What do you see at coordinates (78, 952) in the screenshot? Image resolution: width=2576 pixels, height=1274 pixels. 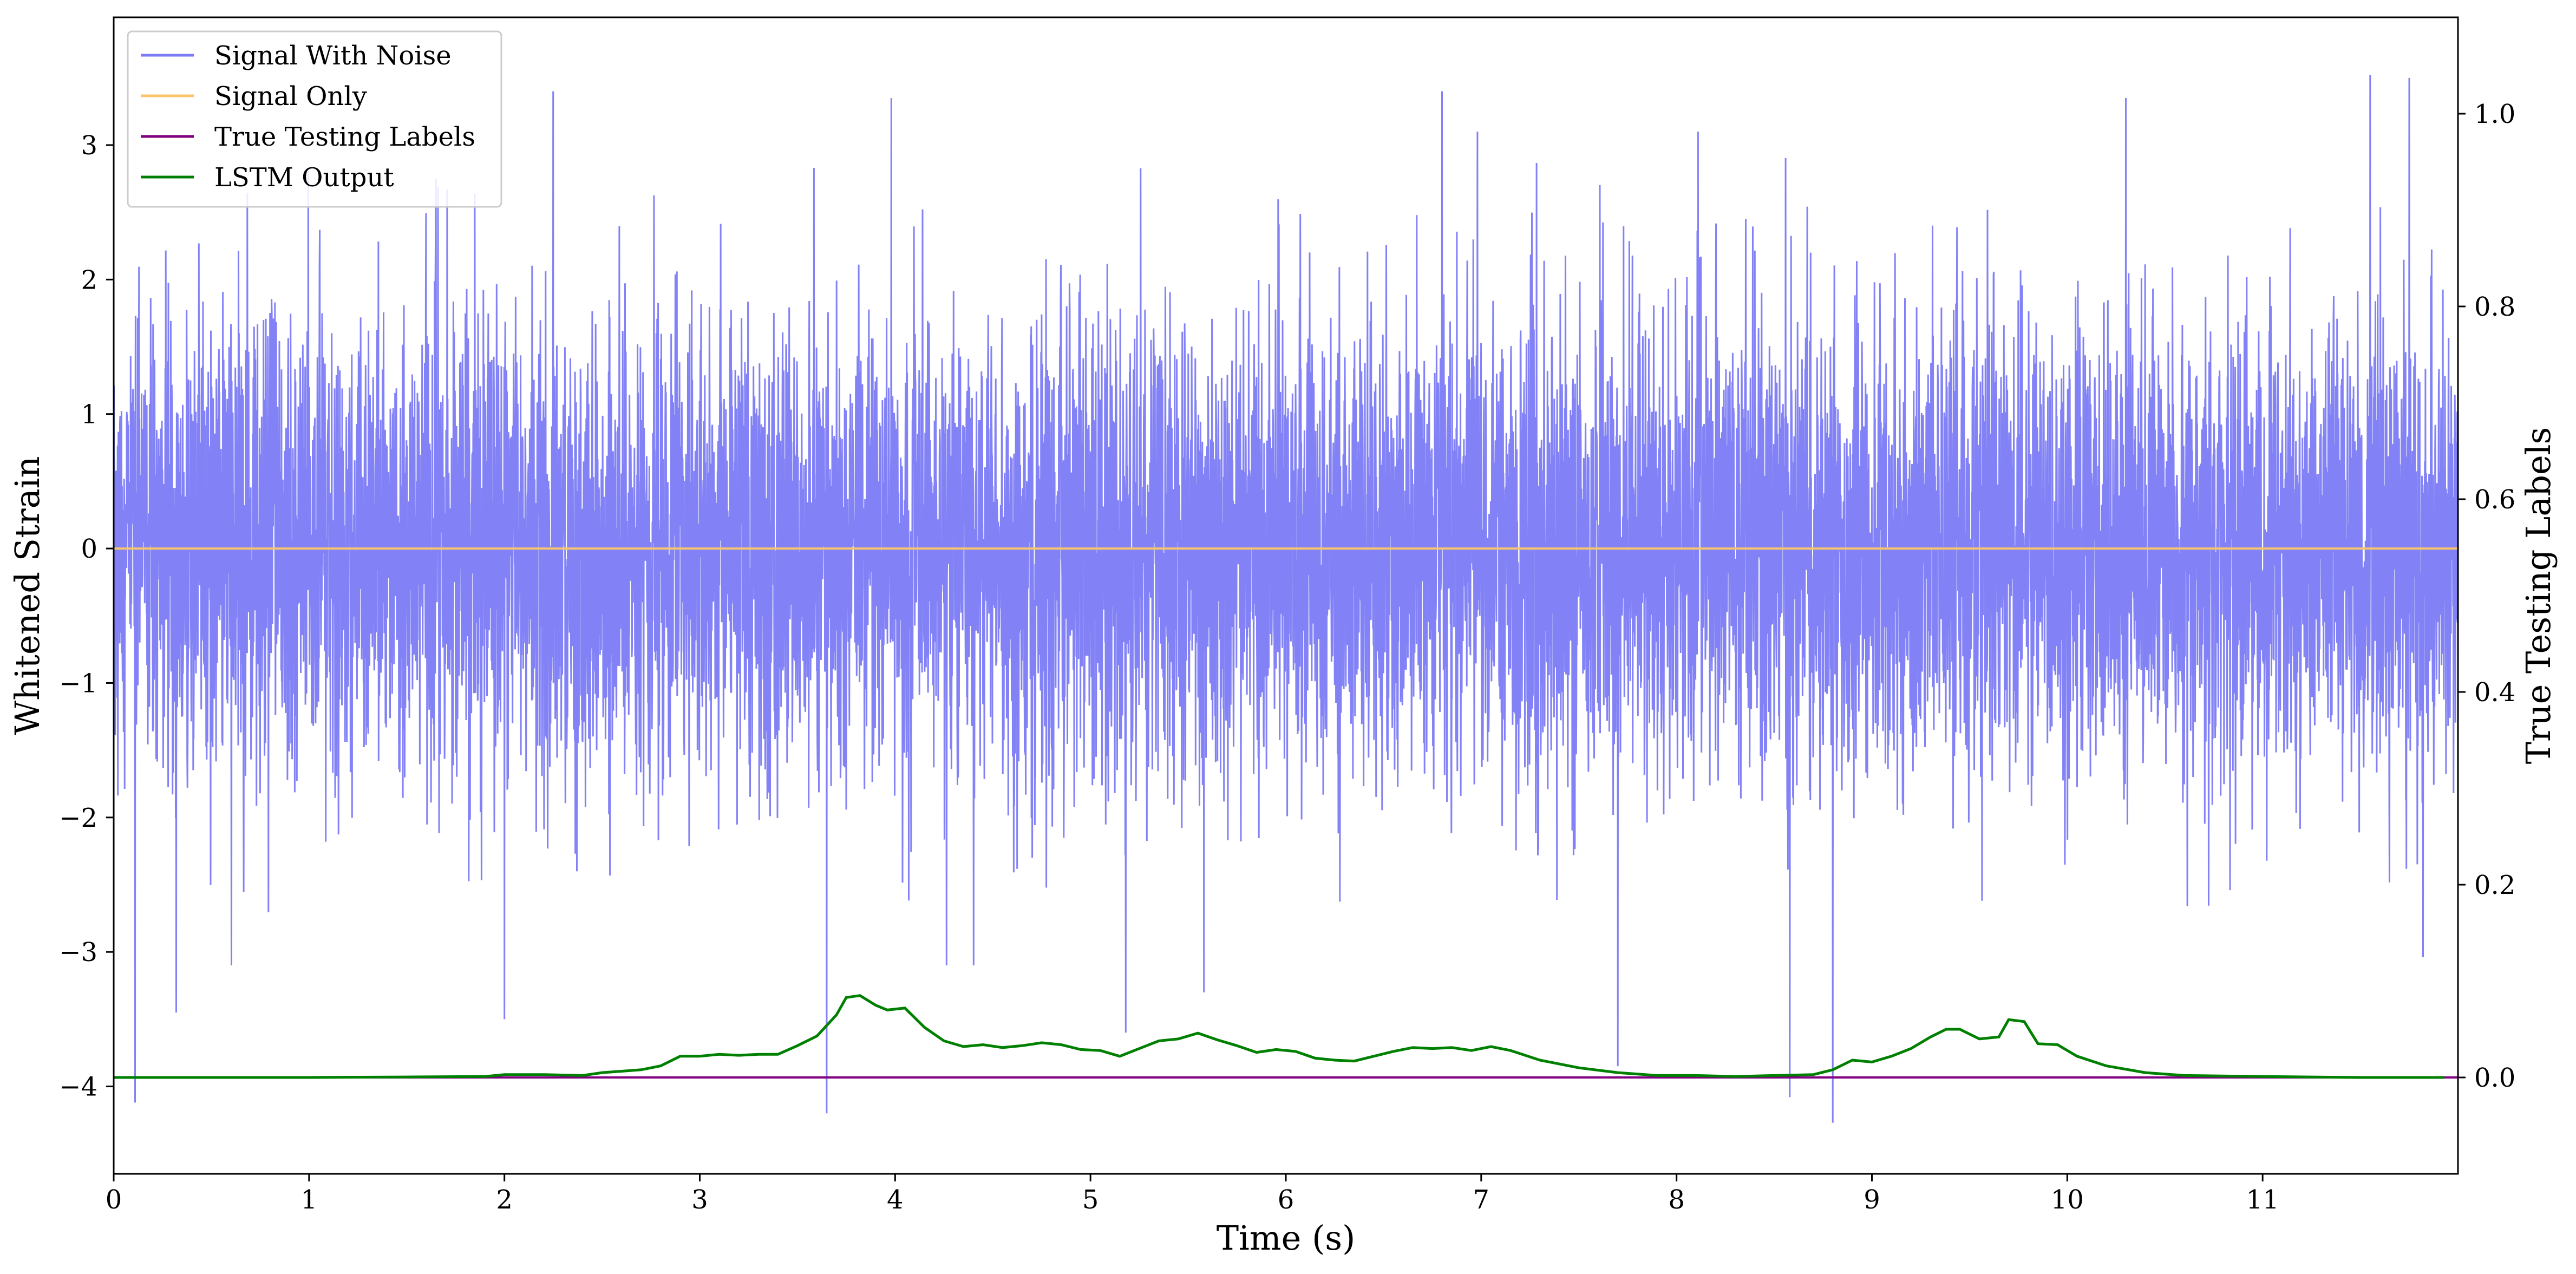 I see `y-tick-label: −3` at bounding box center [78, 952].